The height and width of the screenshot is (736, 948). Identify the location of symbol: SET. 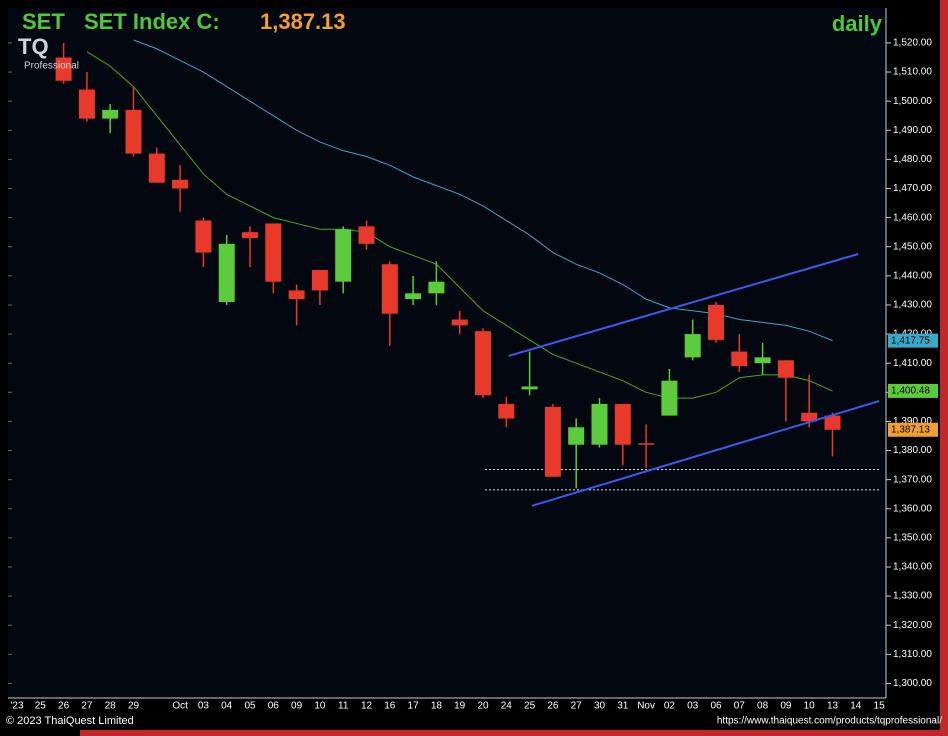
(43, 21).